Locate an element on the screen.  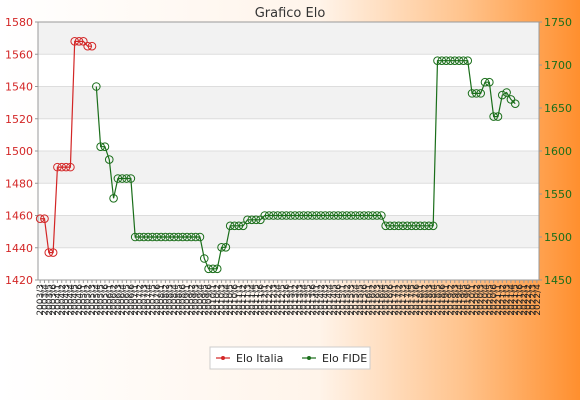
y-right-tick-label: 1500 is located at coordinates (558, 237).